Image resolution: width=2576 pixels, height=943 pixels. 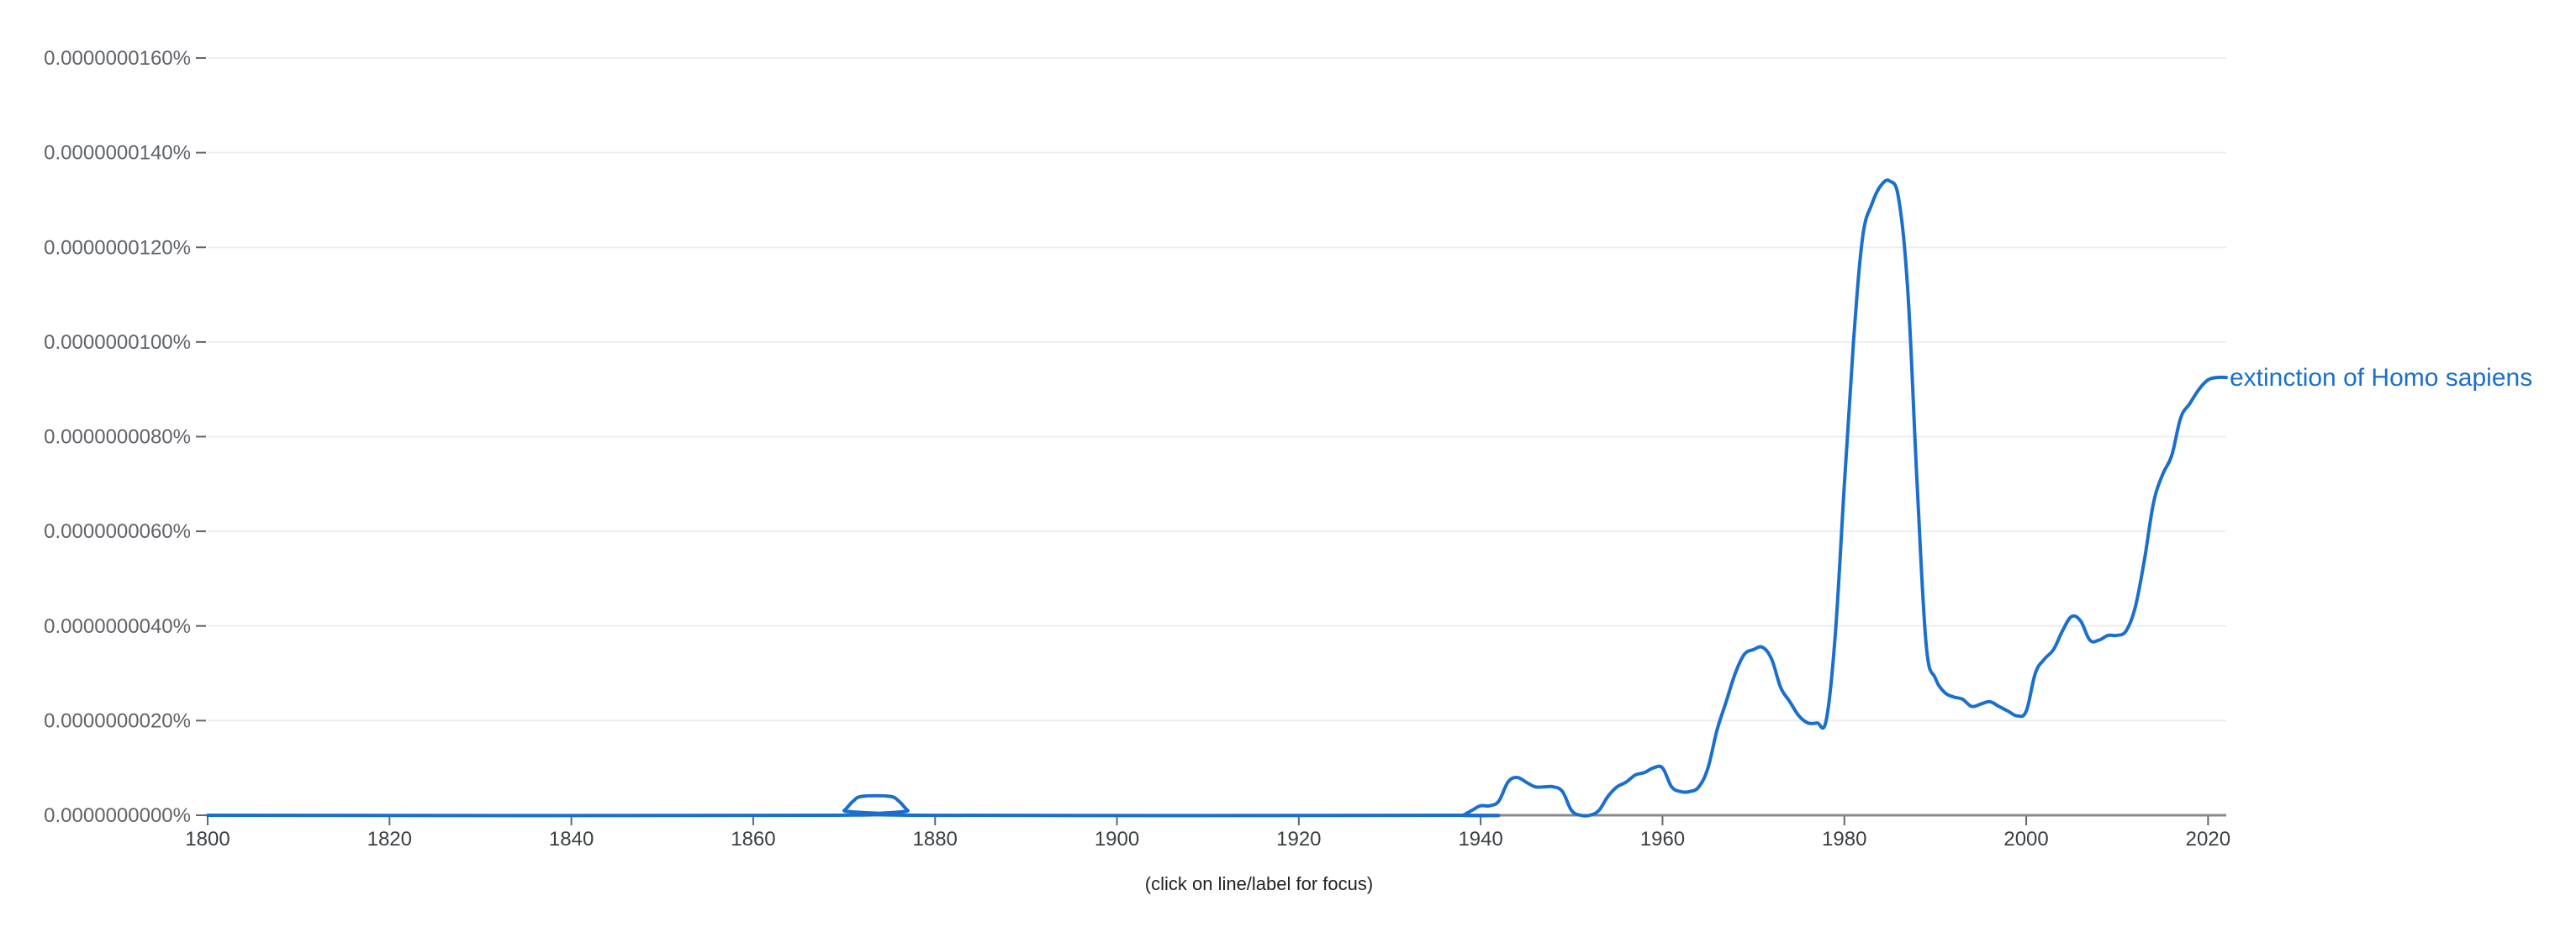 What do you see at coordinates (753, 840) in the screenshot?
I see `x-tick-label: 1860` at bounding box center [753, 840].